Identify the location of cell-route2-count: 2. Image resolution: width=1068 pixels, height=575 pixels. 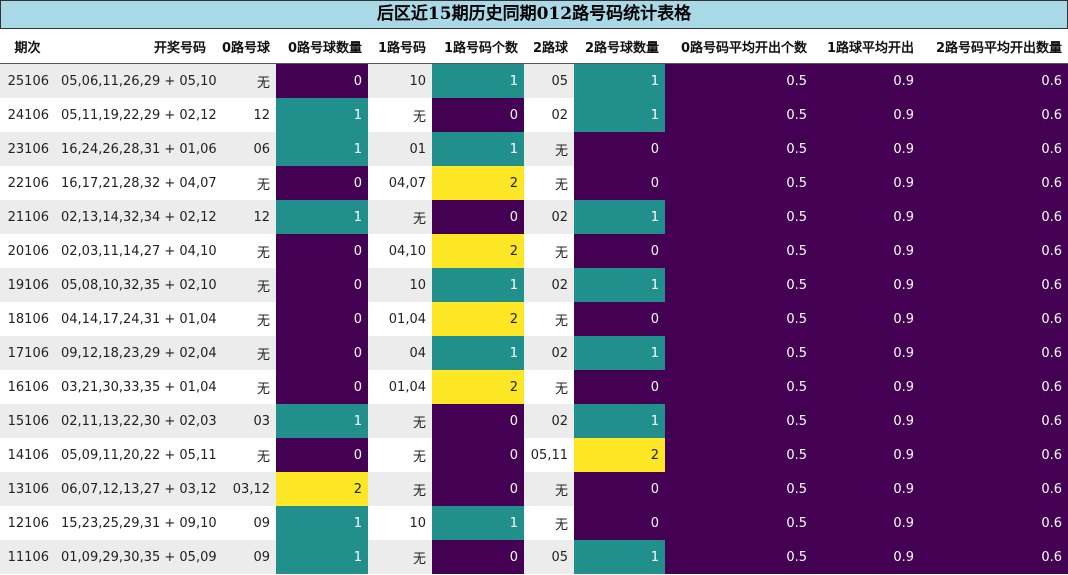
(619, 455).